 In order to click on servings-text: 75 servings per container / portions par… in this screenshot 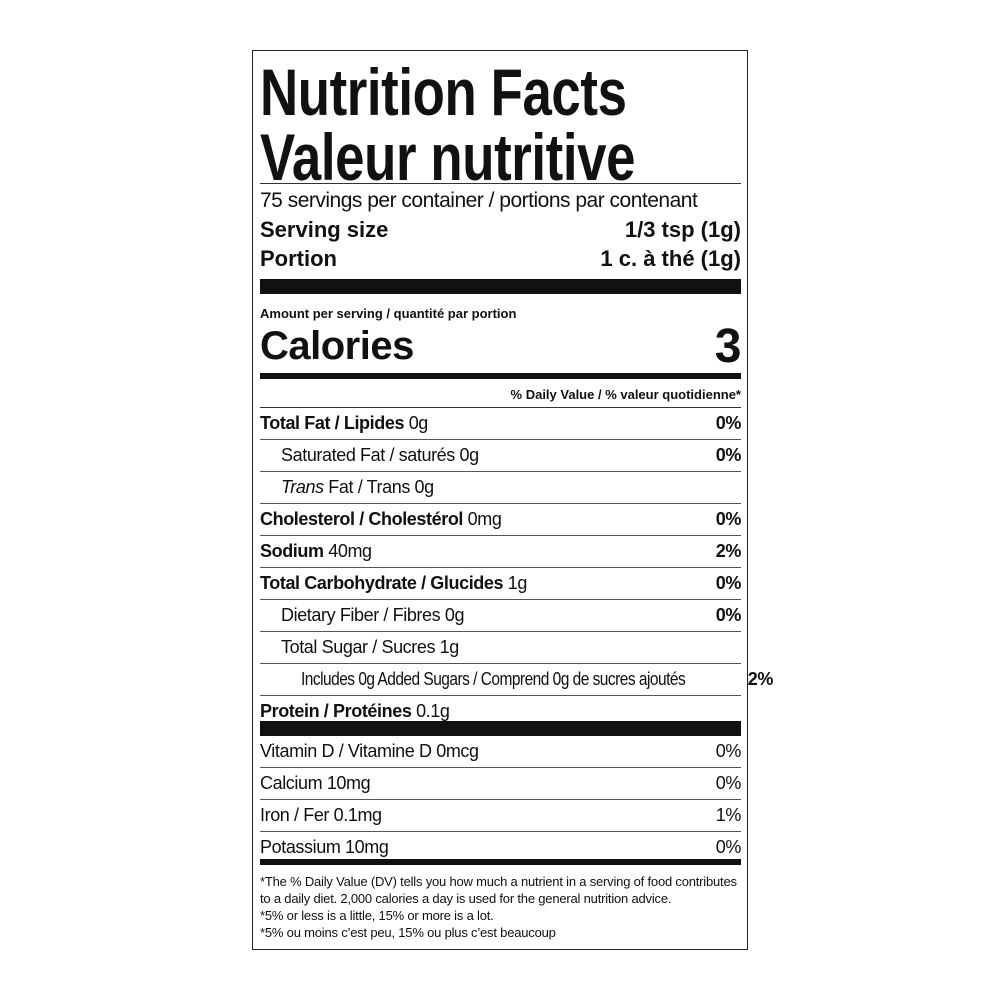, I will do `click(479, 200)`.